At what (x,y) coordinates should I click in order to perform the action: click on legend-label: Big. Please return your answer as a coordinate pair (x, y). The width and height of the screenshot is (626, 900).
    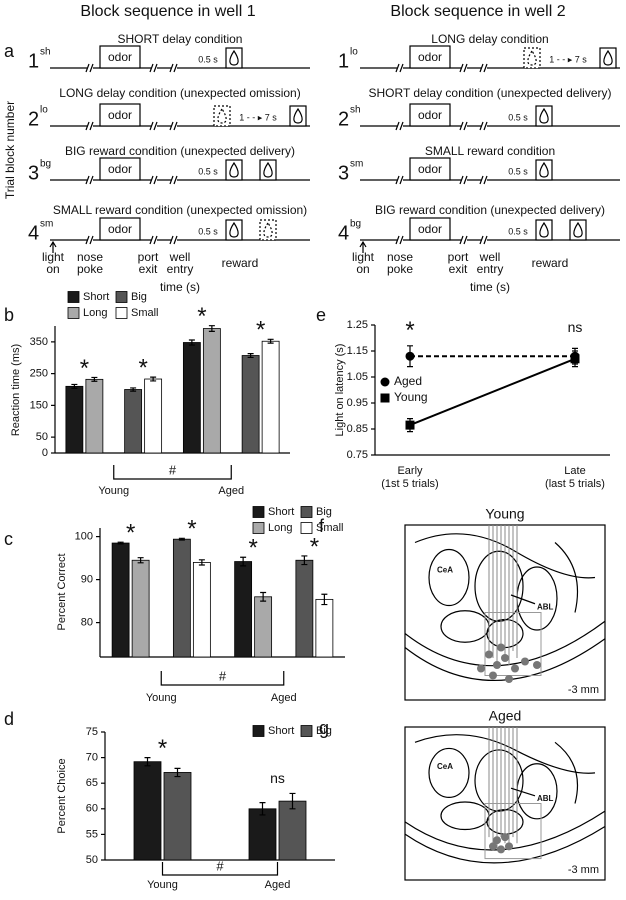
    Looking at the image, I should click on (324, 731).